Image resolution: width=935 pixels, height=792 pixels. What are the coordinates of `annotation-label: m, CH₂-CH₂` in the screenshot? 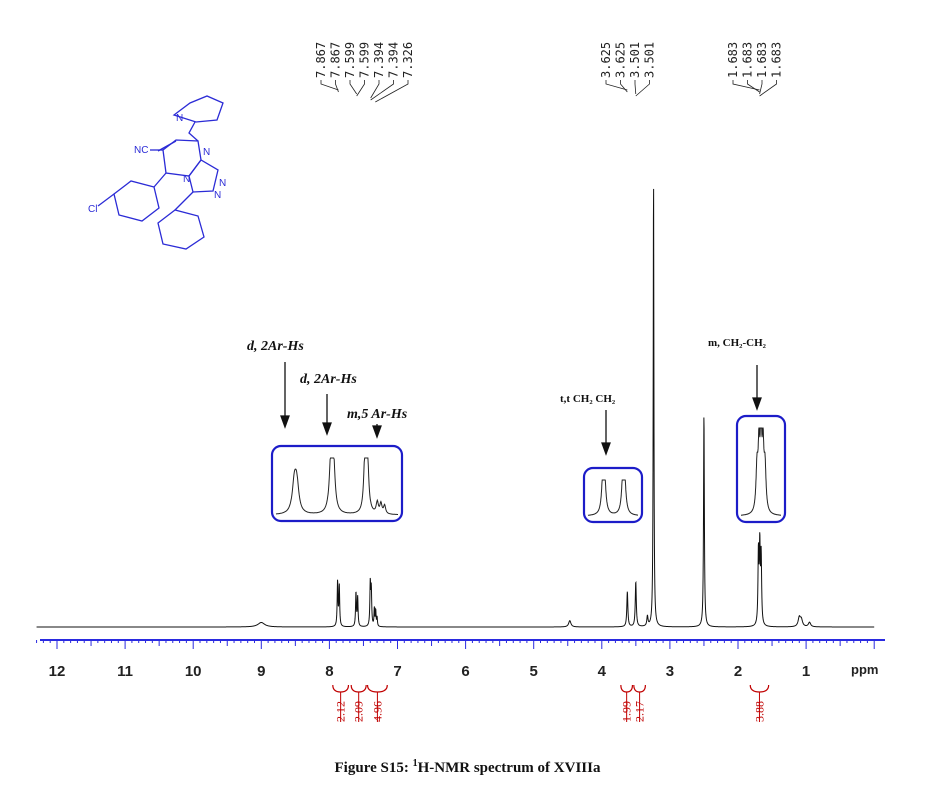 It's located at (737, 343).